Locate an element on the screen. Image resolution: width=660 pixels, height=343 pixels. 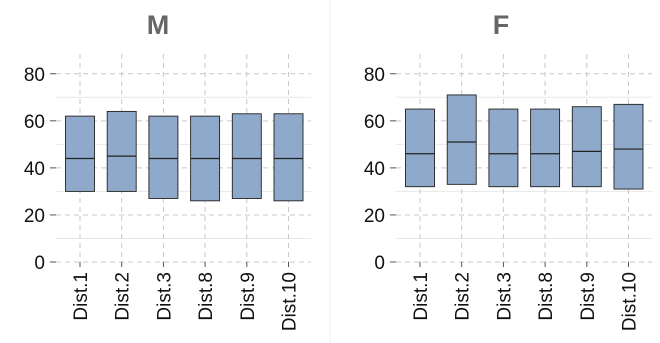
panel-title: F is located at coordinates (501, 25).